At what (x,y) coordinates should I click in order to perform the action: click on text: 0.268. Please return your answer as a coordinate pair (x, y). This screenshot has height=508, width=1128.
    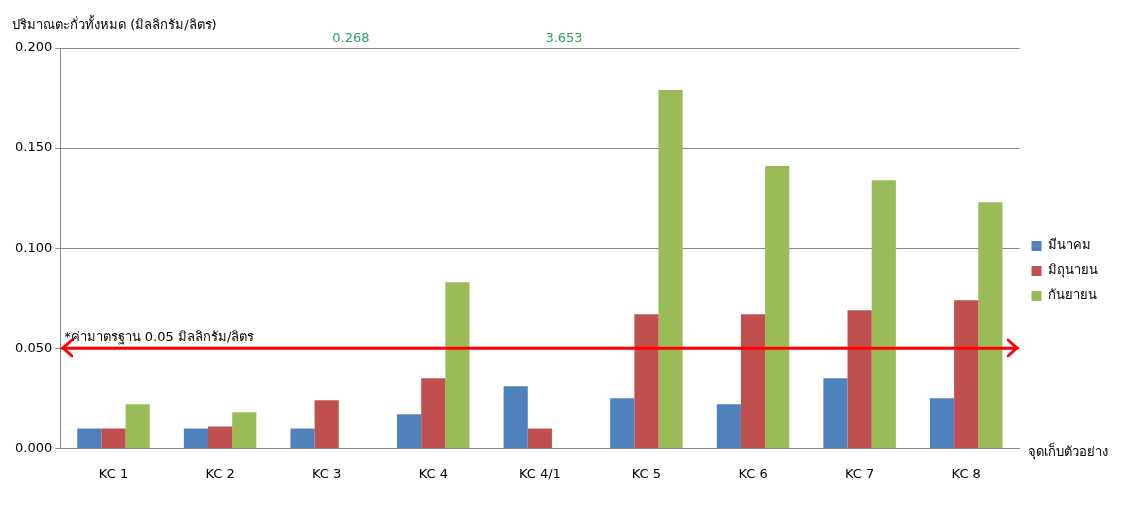
    Looking at the image, I should click on (351, 37).